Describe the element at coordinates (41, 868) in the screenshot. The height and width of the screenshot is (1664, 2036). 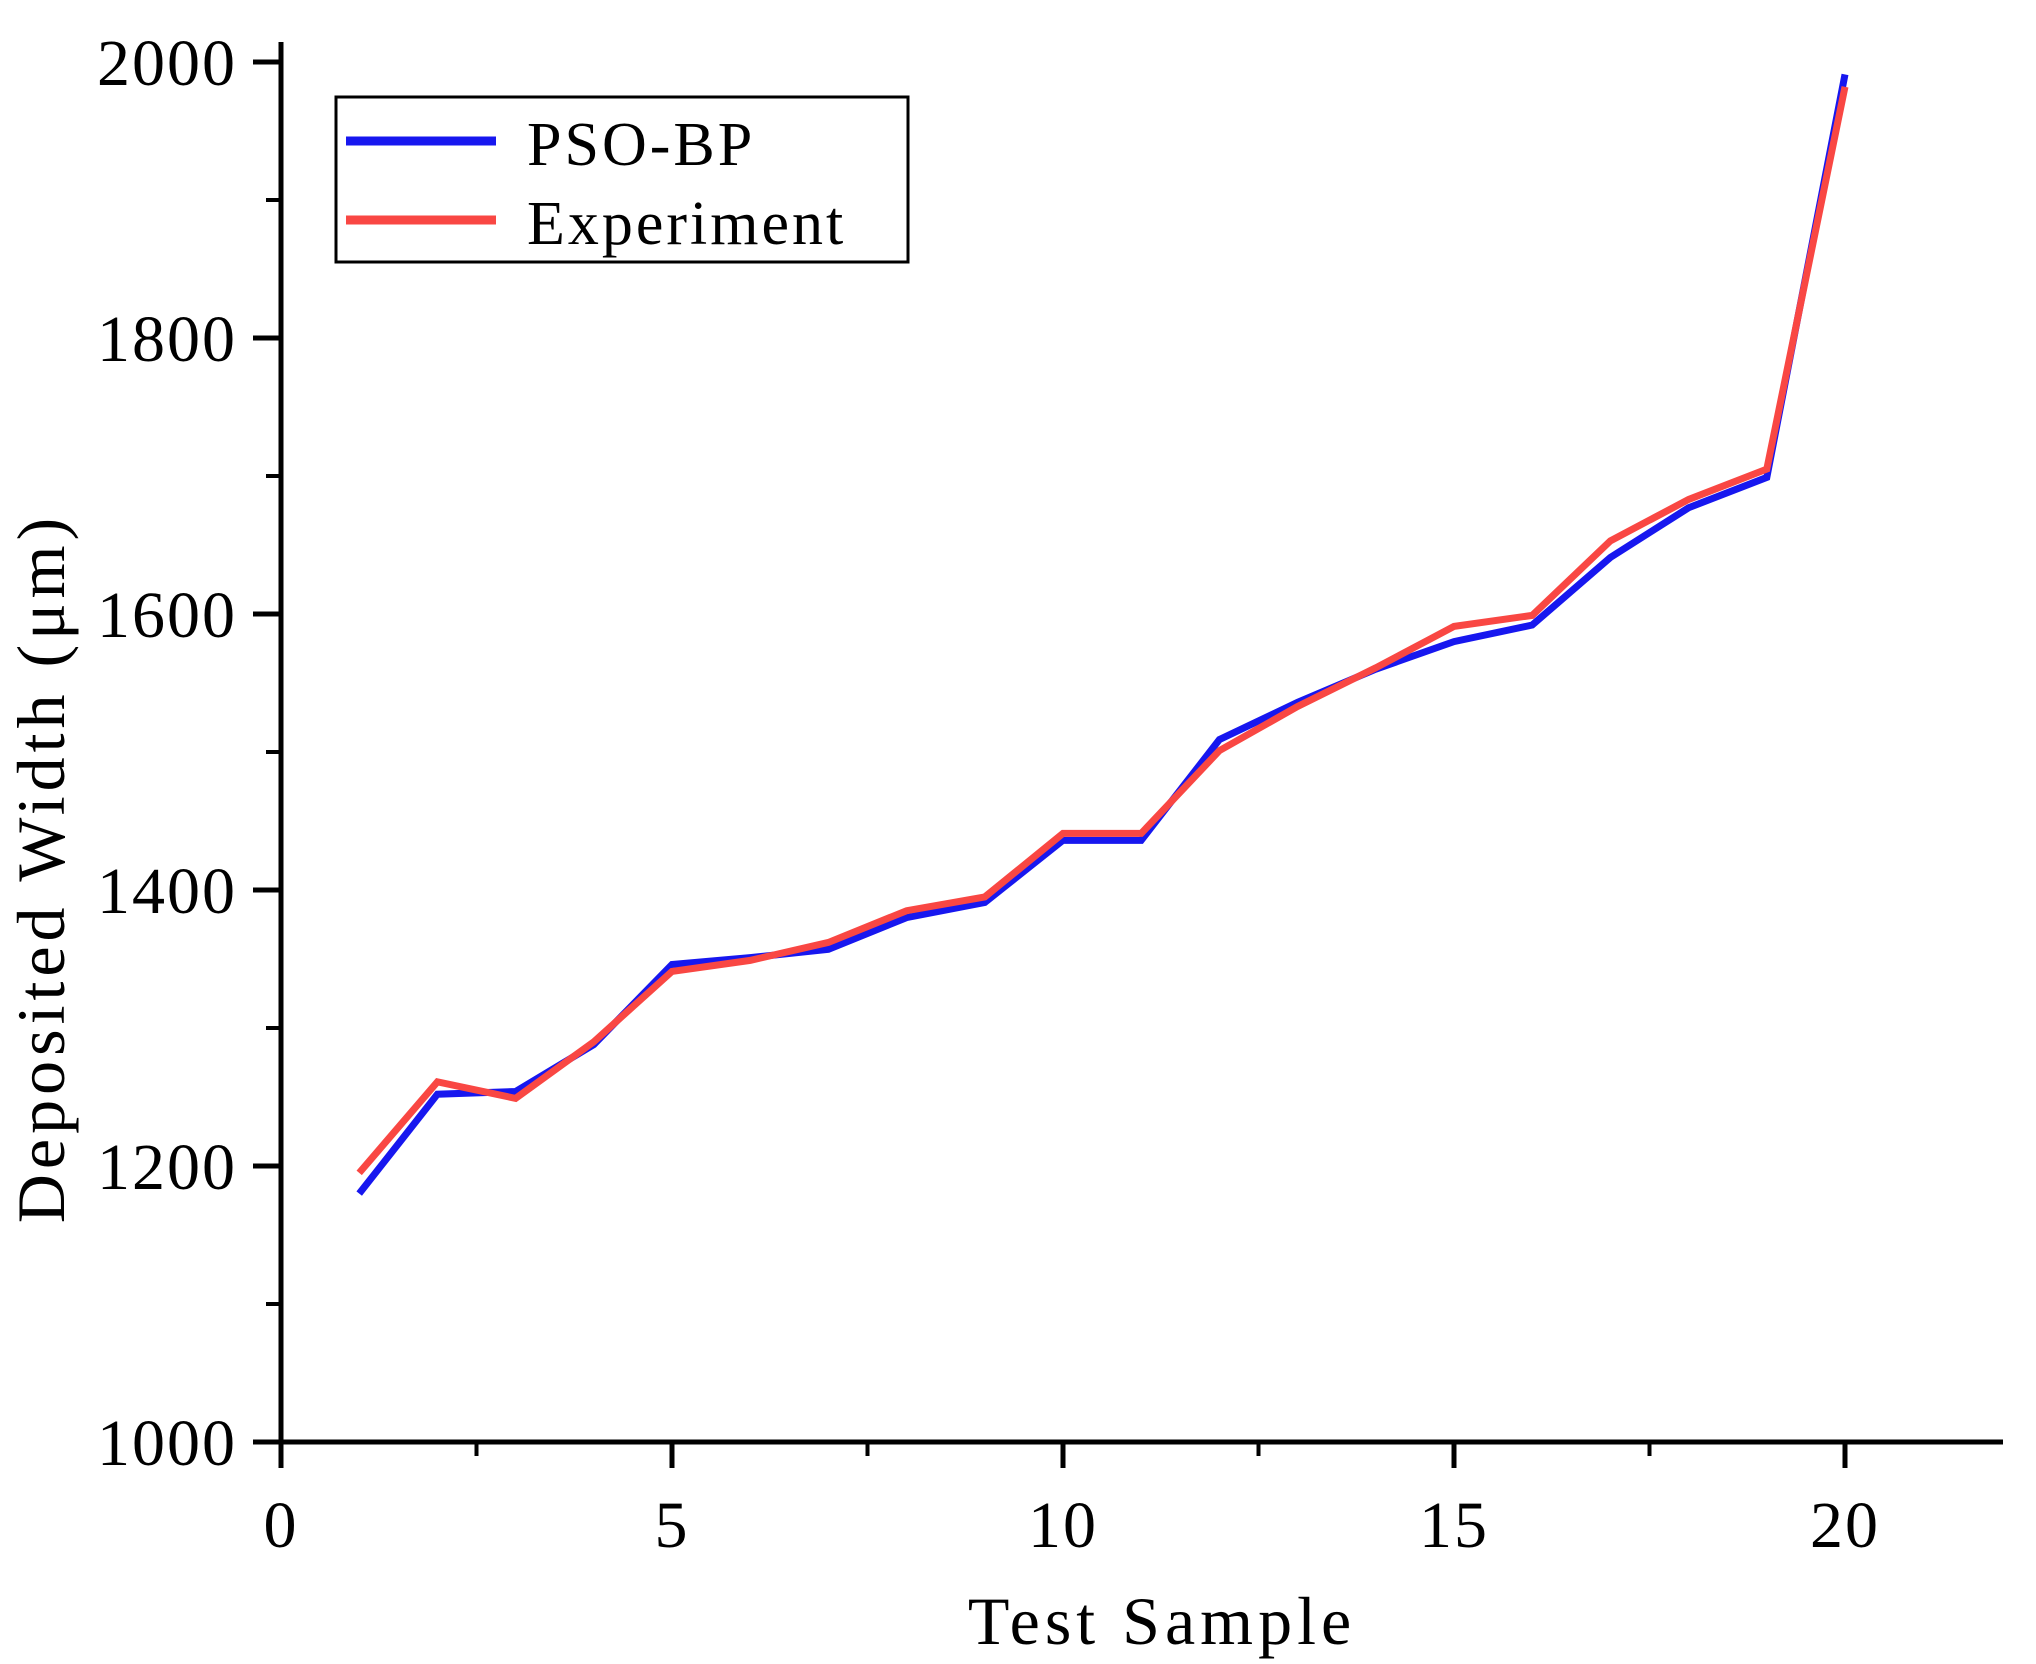
I see `y-axis-title: Deposited Width (μm)` at that location.